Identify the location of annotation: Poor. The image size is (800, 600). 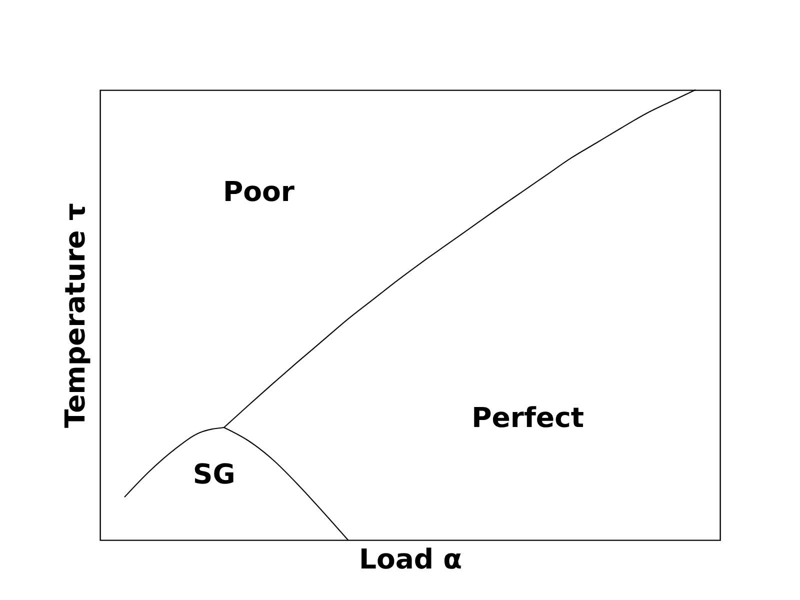
(258, 192).